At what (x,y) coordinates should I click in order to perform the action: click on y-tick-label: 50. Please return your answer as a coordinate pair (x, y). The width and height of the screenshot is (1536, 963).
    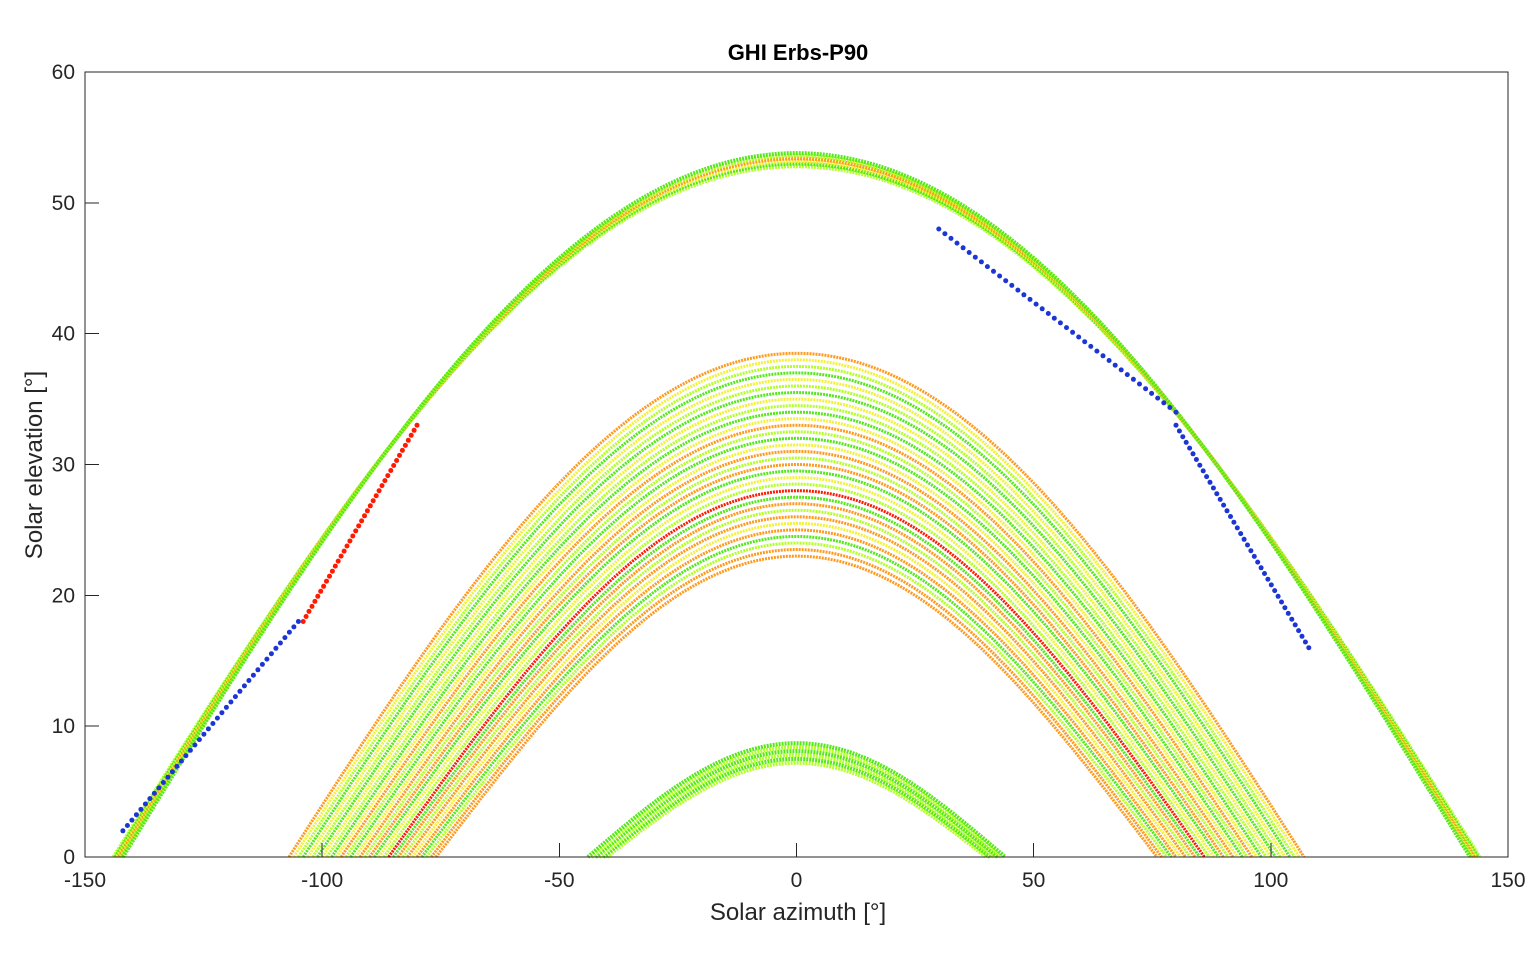
    Looking at the image, I should click on (63, 203).